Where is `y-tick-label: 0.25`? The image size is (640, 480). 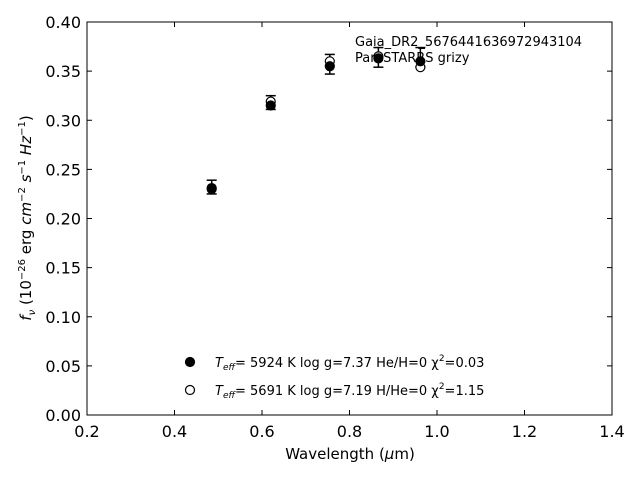 y-tick-label: 0.25 is located at coordinates (63, 169).